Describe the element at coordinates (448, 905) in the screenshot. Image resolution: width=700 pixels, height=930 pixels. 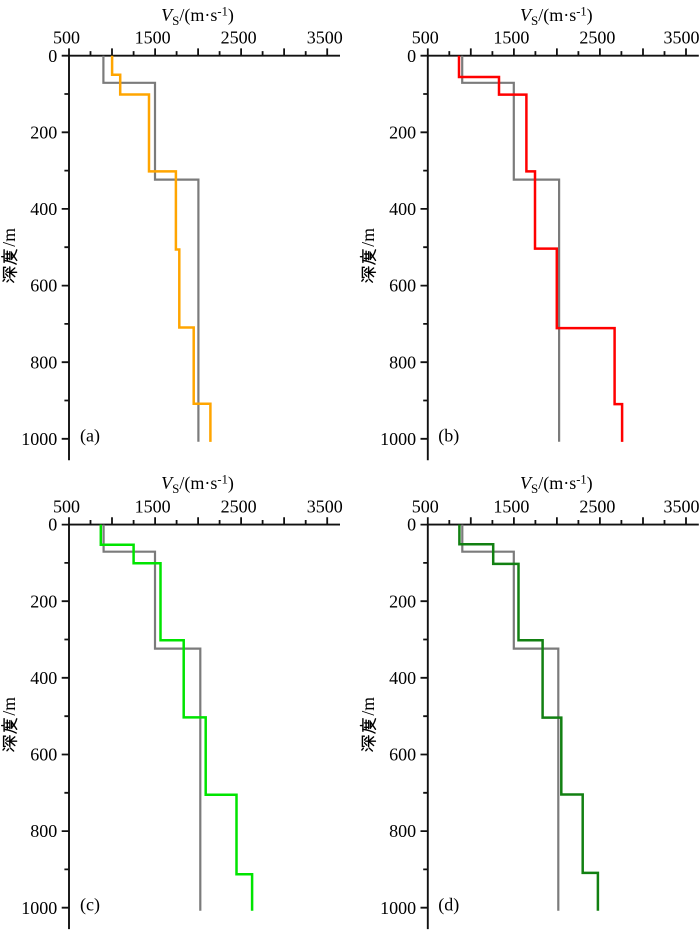
I see `svg-text: (d)` at that location.